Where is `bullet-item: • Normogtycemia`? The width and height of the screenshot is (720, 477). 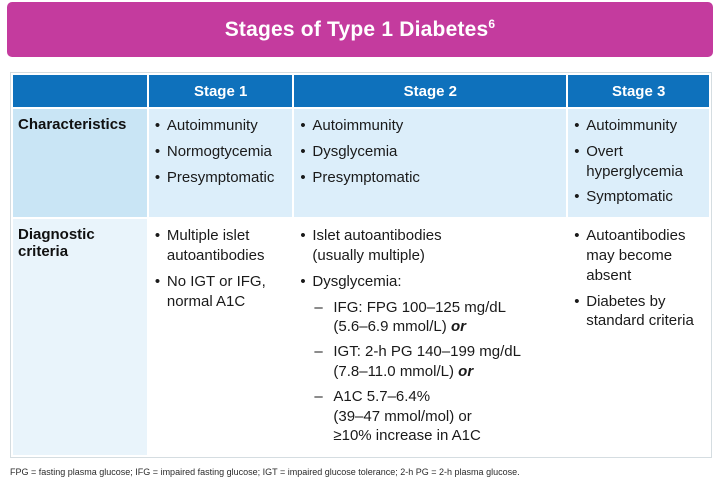 bullet-item: • Normogtycemia is located at coordinates (222, 152).